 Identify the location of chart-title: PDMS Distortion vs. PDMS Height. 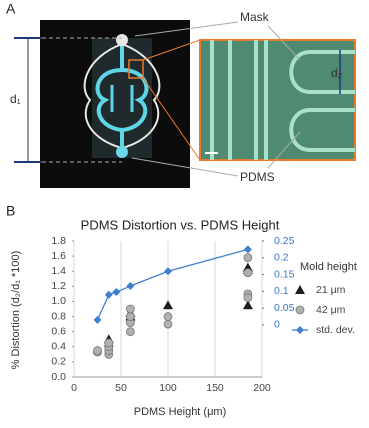
(180, 224).